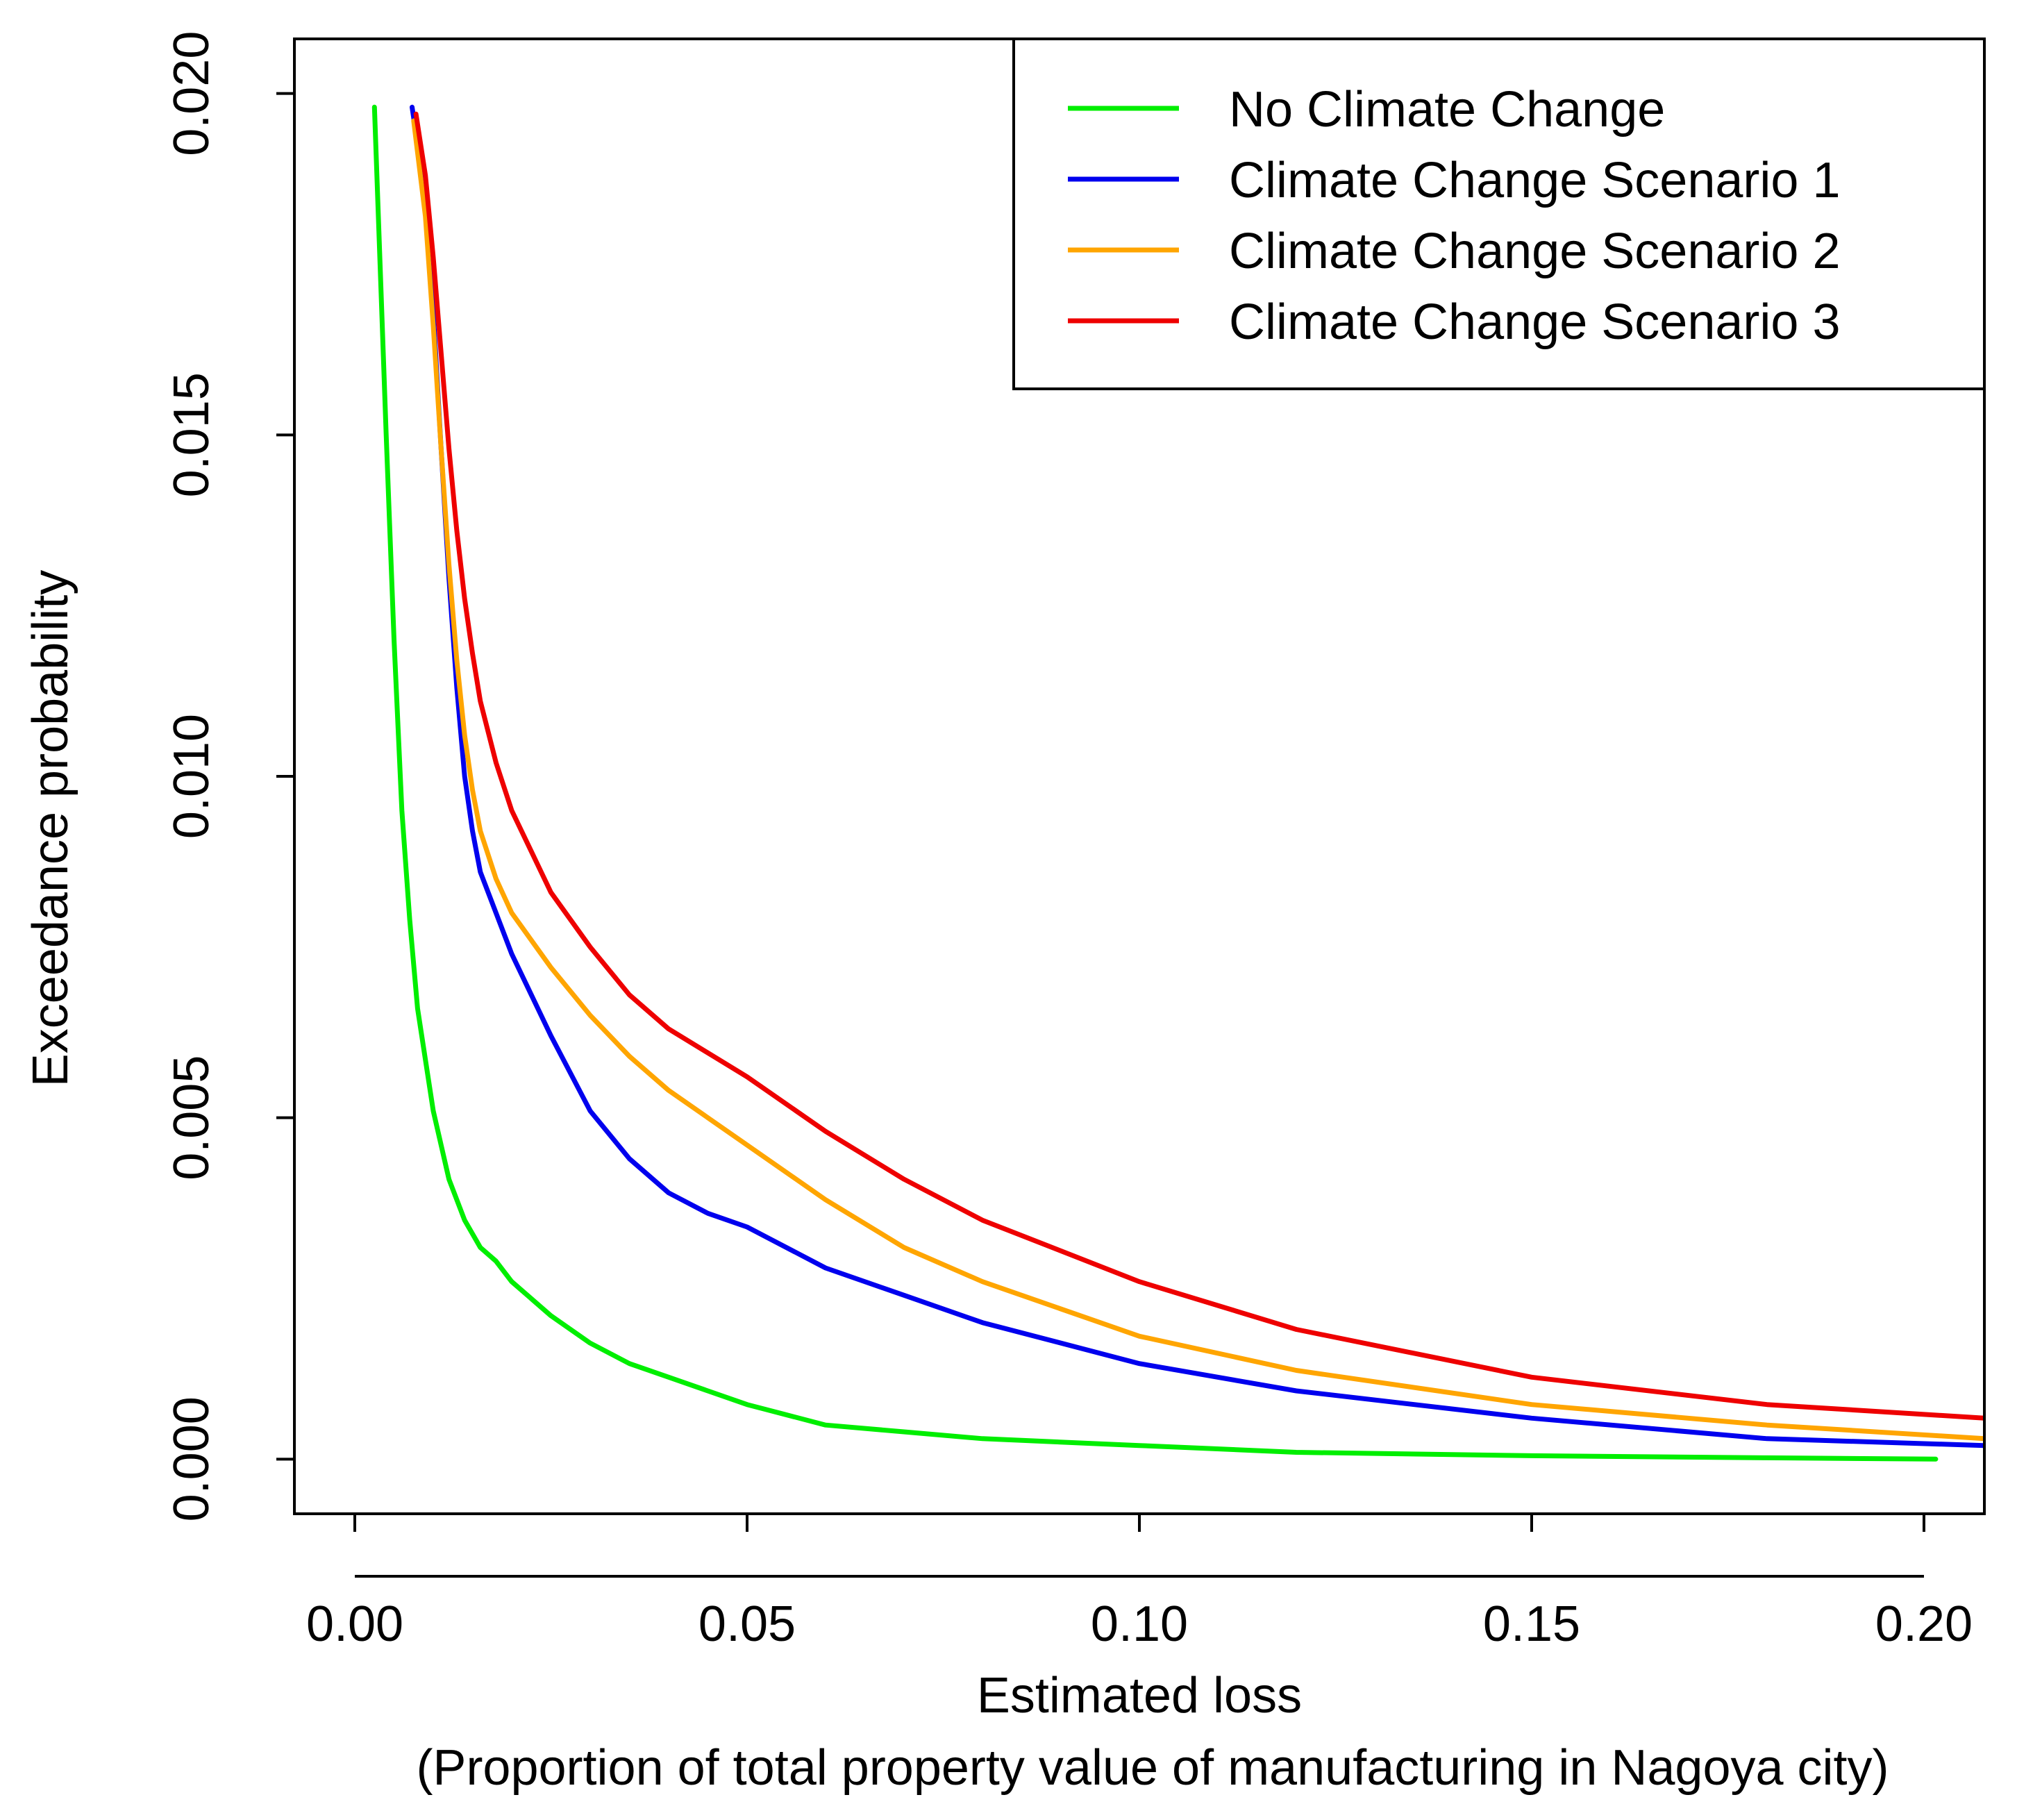 The width and height of the screenshot is (2042, 1820). I want to click on x-tick-label: 0.15, so click(1531, 1624).